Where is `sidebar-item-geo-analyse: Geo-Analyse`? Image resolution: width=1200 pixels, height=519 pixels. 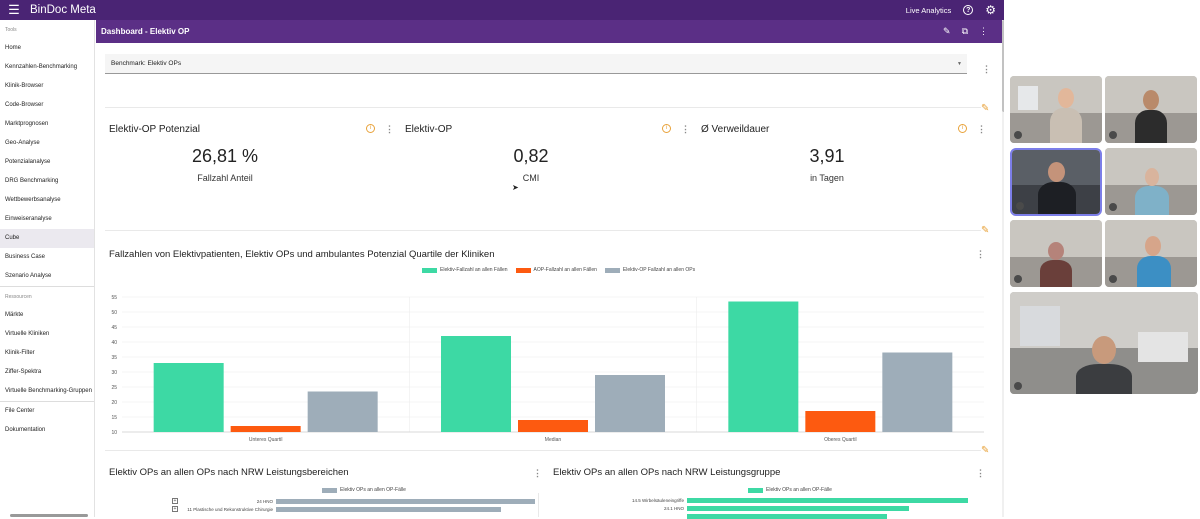 sidebar-item-geo-analyse: Geo-Analyse is located at coordinates (22, 143).